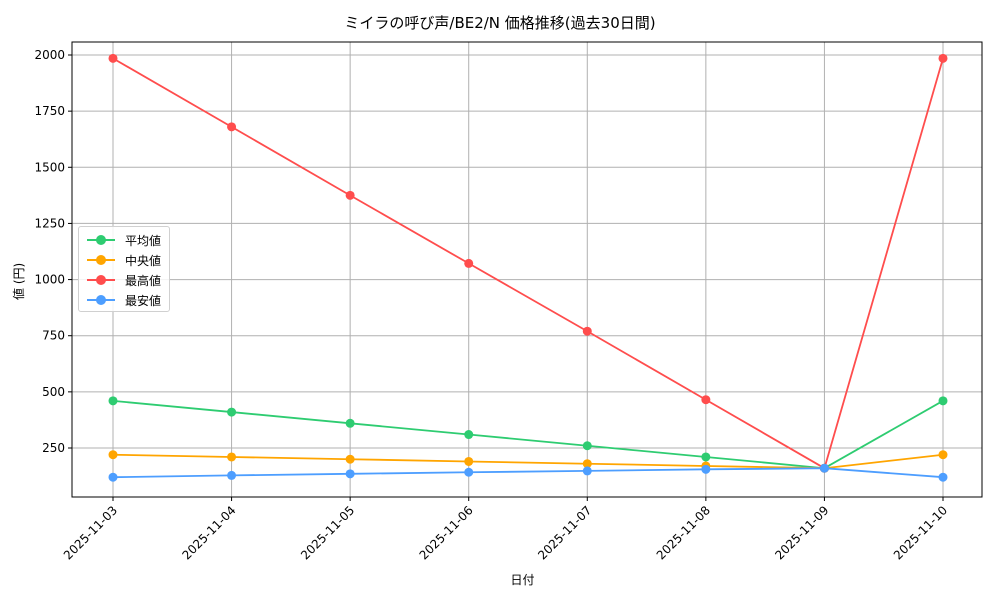 Image resolution: width=1000 pixels, height=600 pixels. Describe the element at coordinates (143, 301) in the screenshot. I see `legend-label: 最安値` at that location.